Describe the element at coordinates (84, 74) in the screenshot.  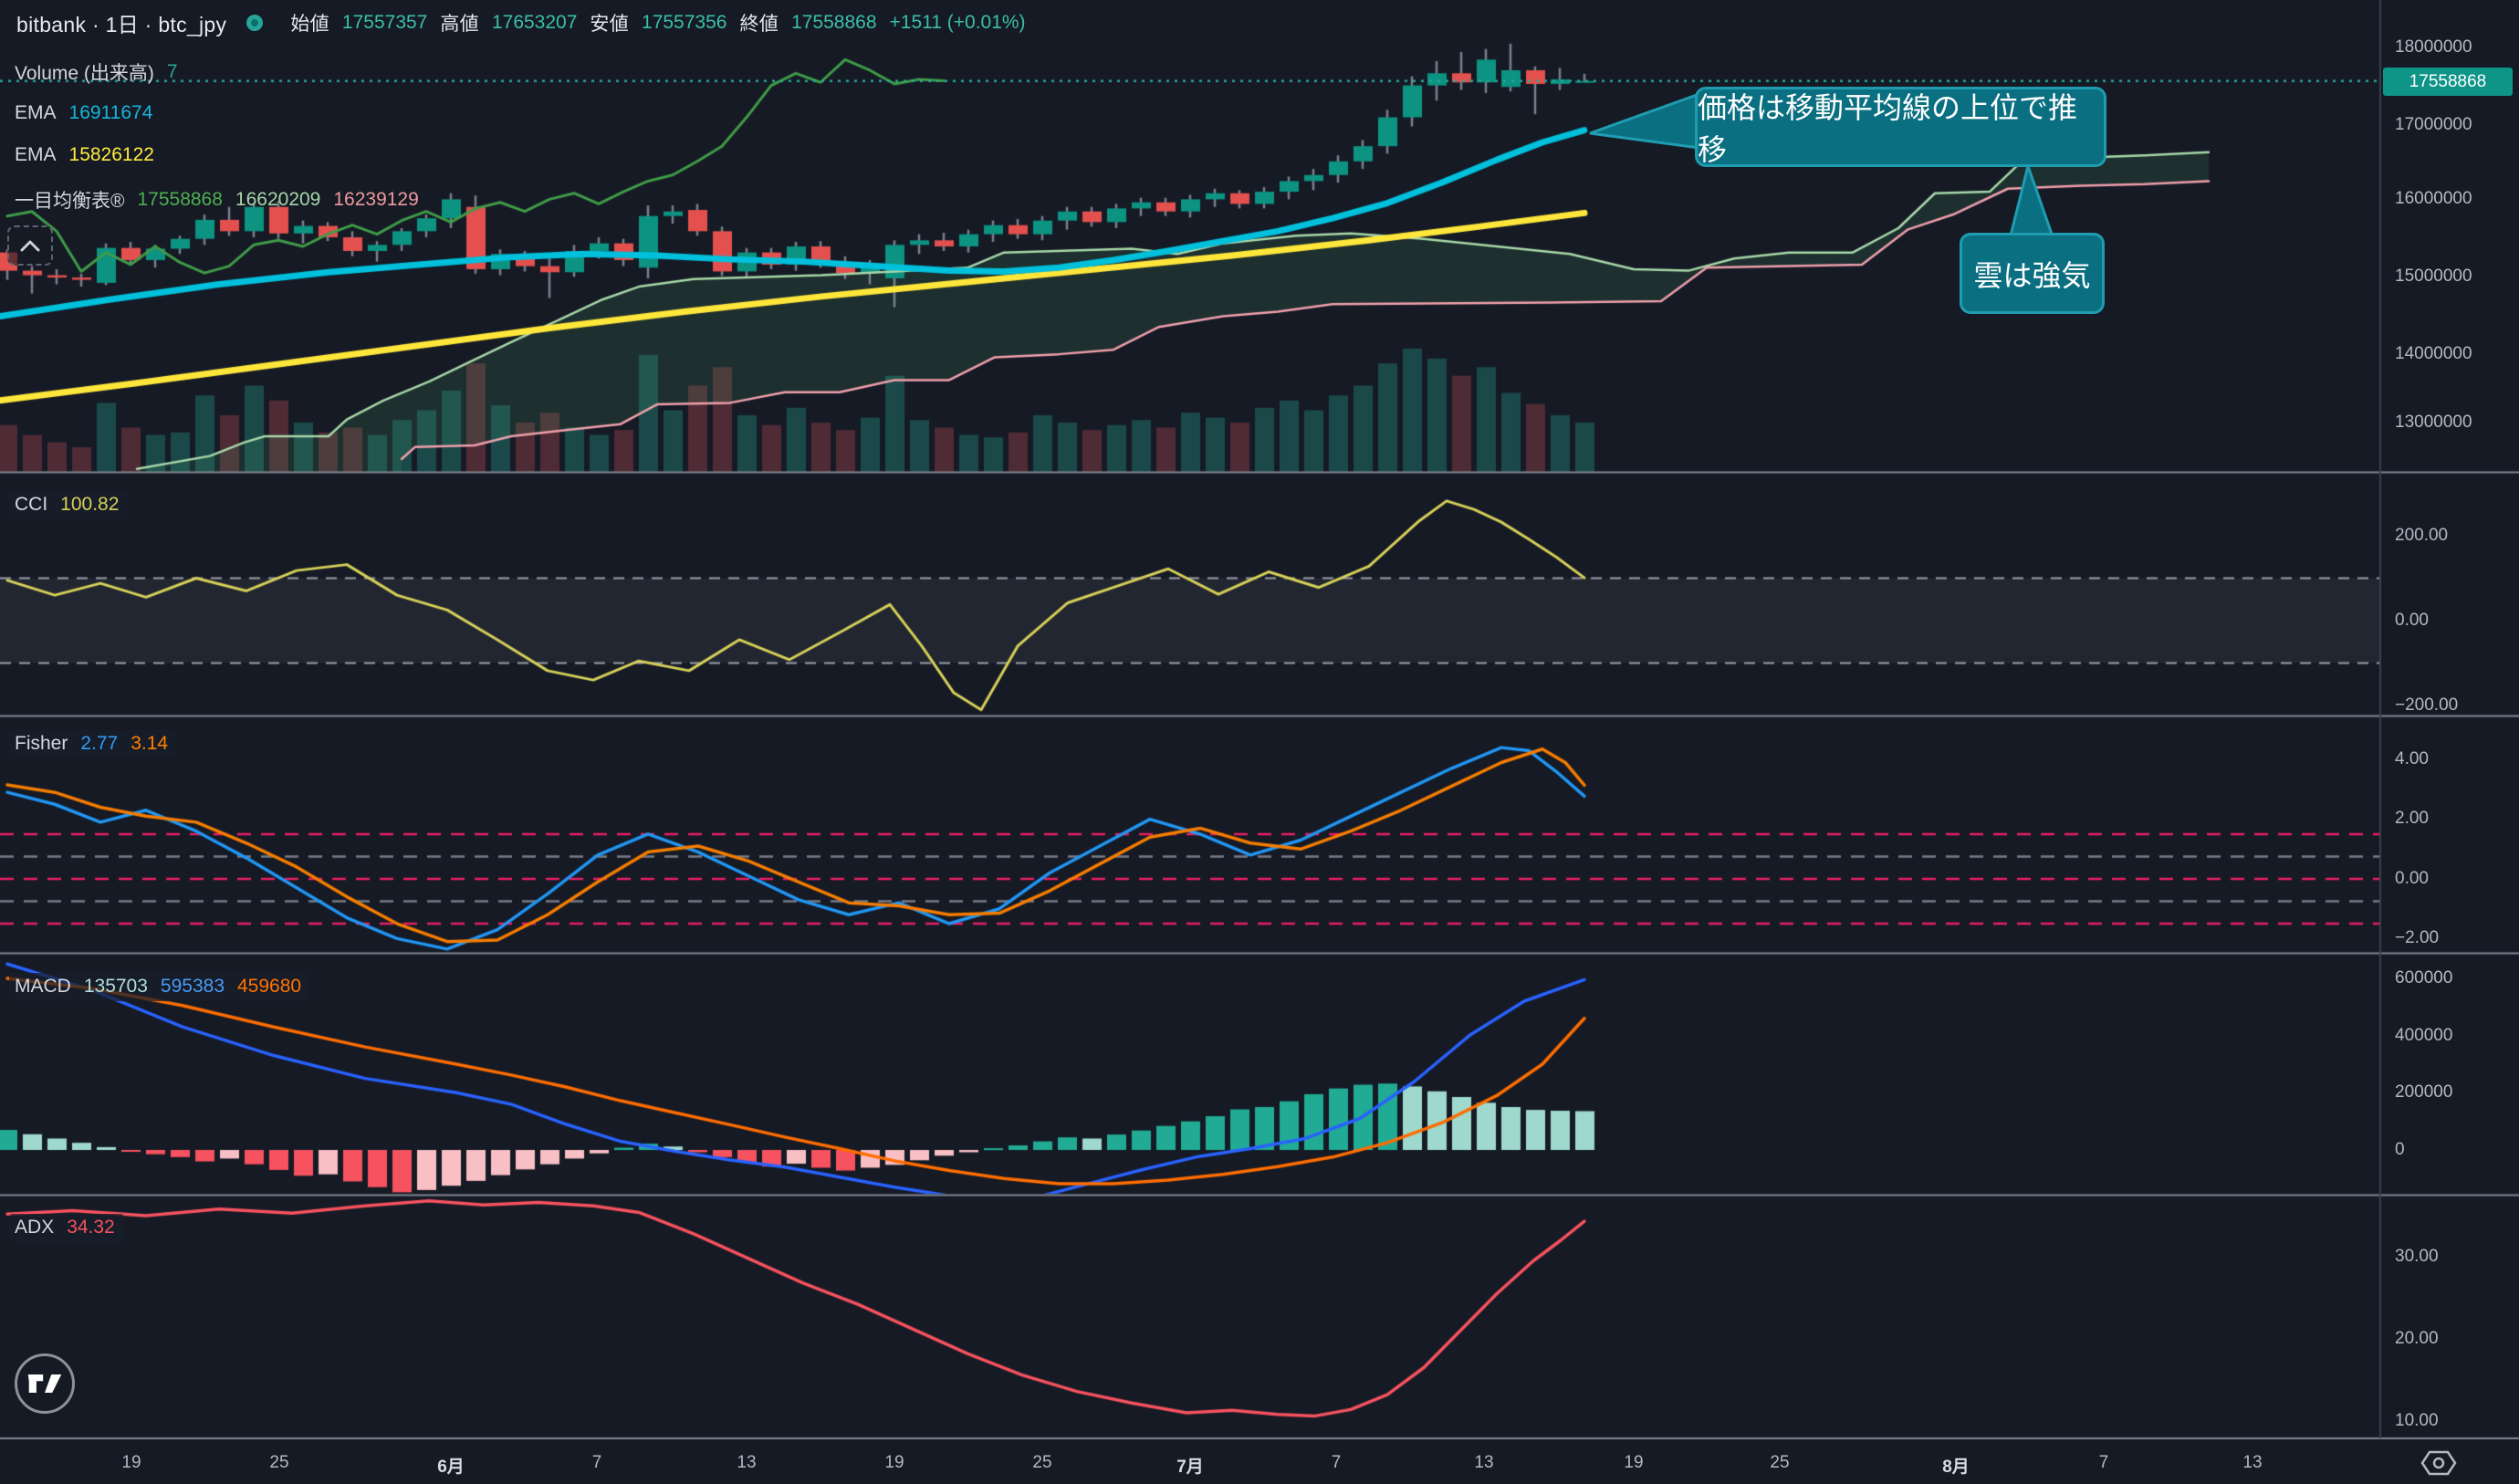
I see `volume-label: Volume (出来高)` at that location.